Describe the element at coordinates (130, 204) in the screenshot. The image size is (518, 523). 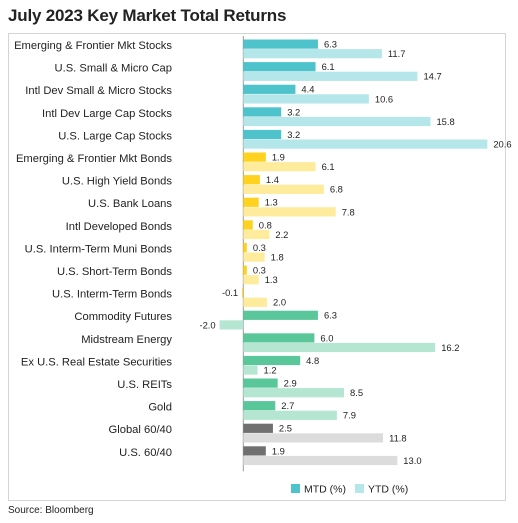
I see `category-label: U.S. Bank Loans` at that location.